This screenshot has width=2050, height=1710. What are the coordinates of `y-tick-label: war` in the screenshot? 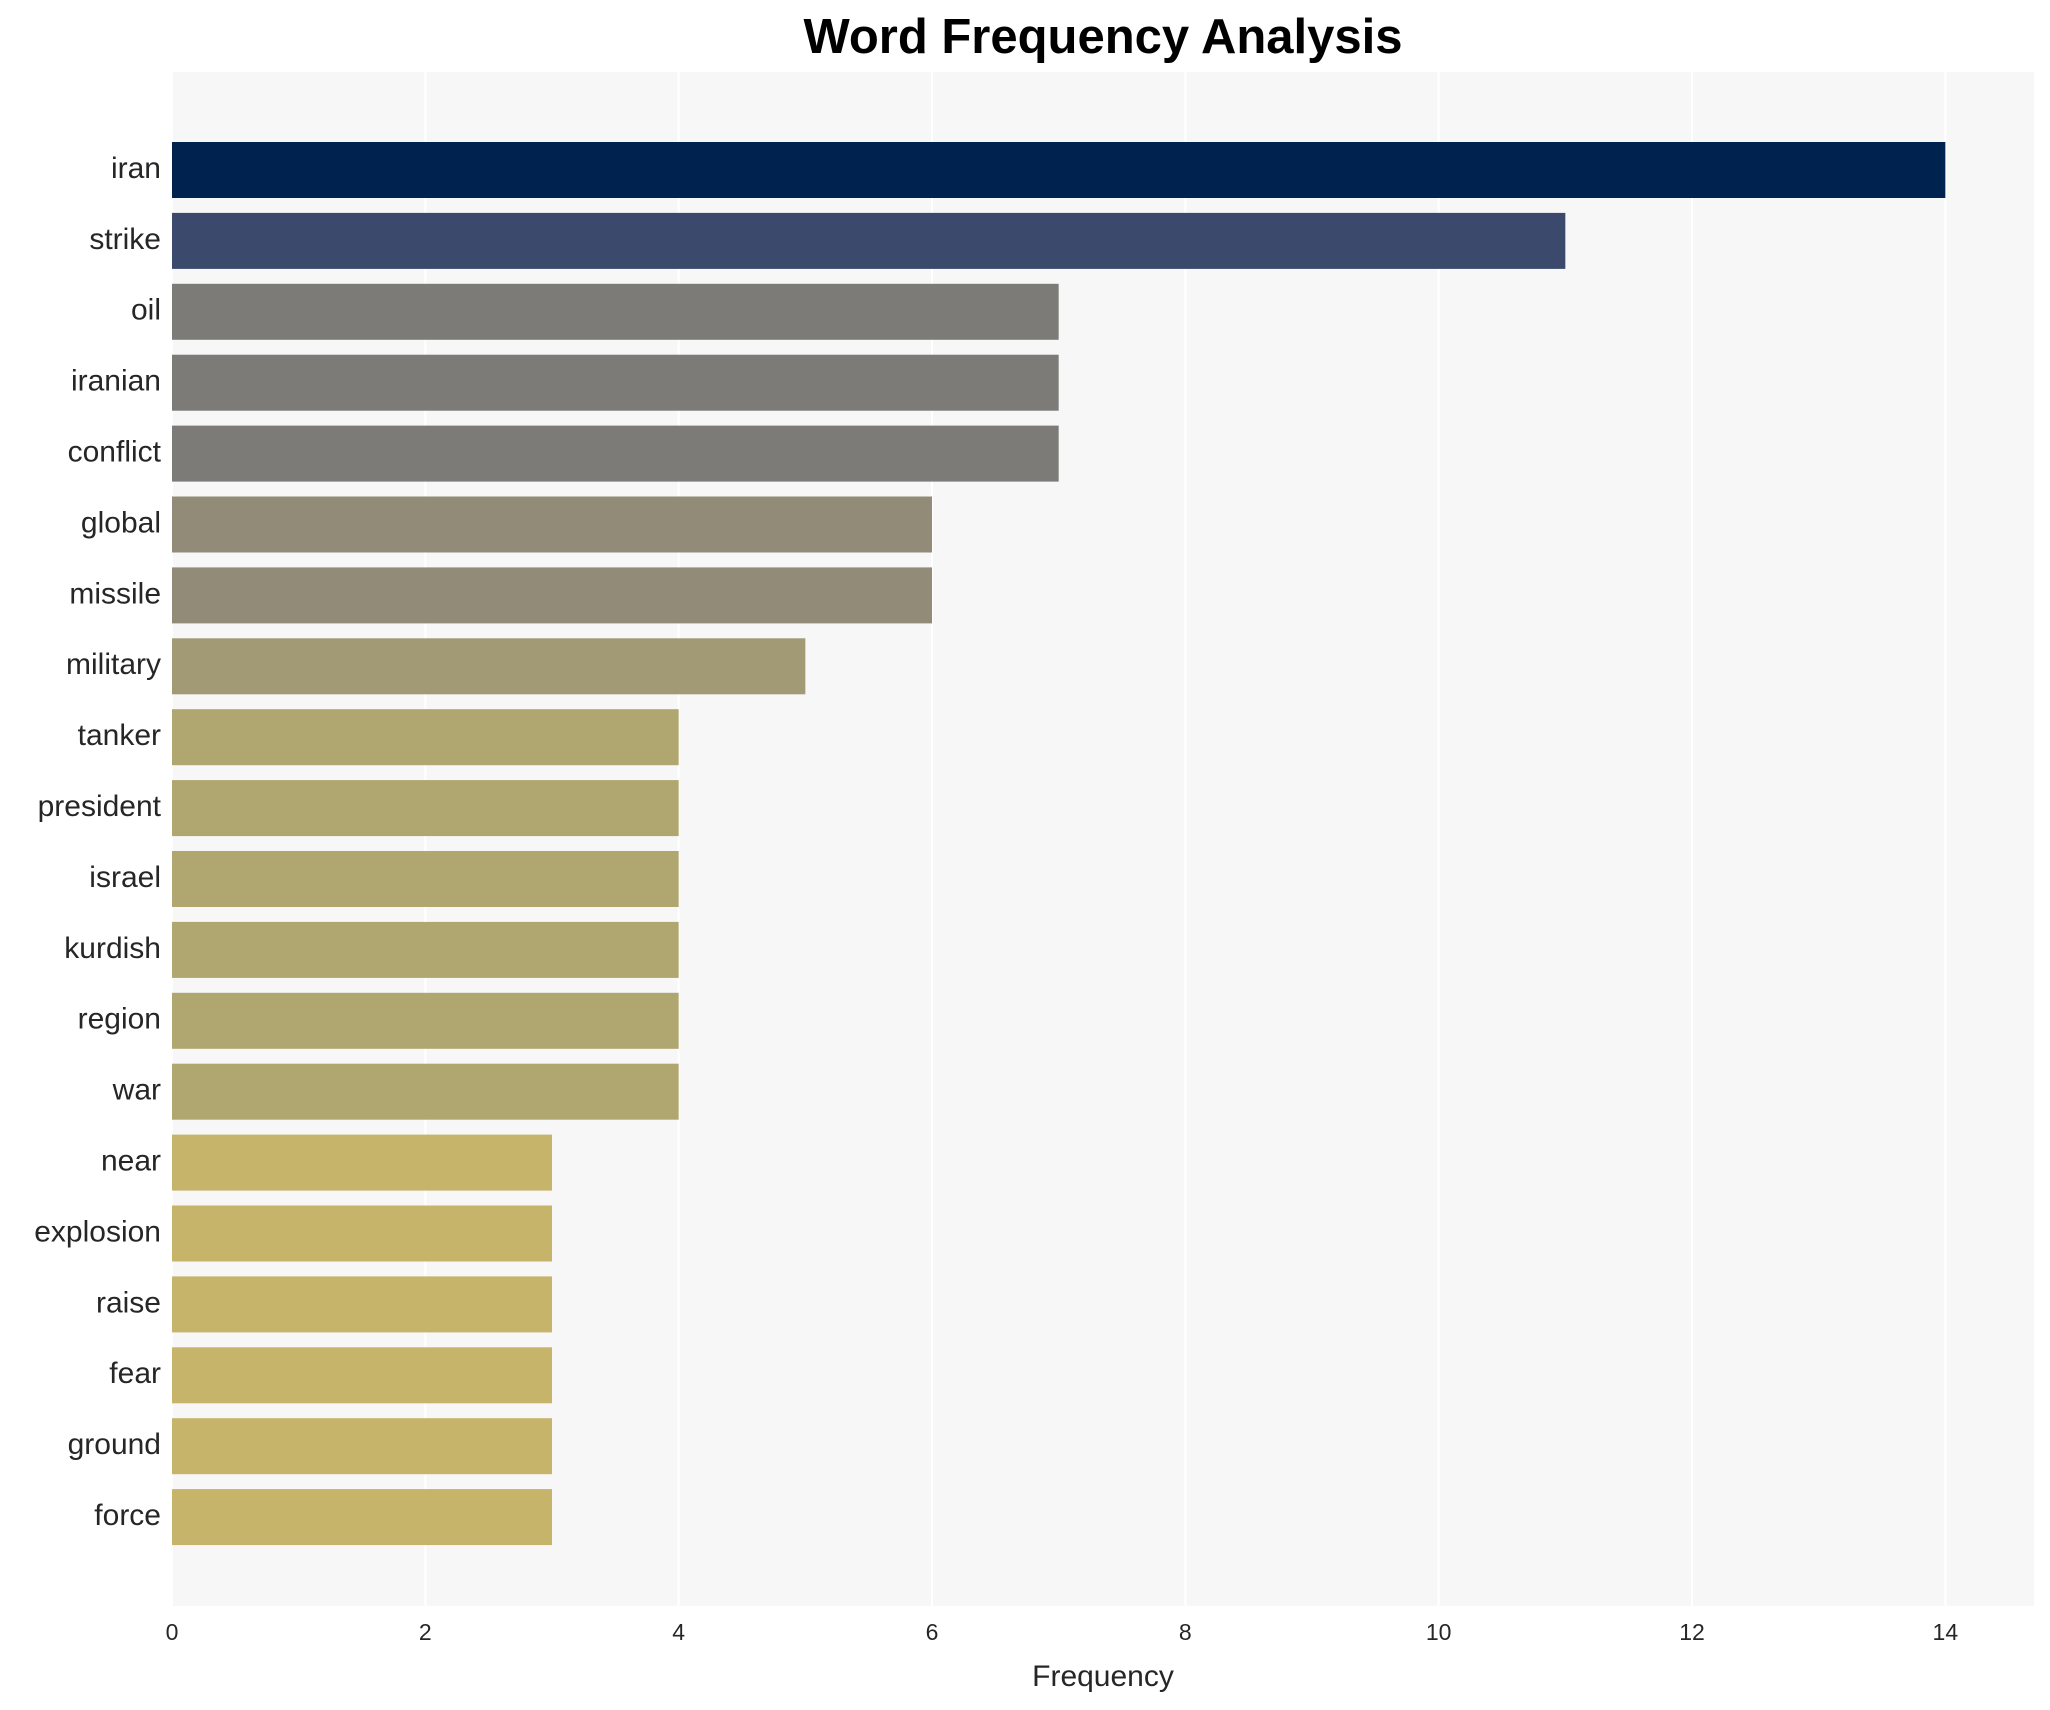 It's located at (136, 1090).